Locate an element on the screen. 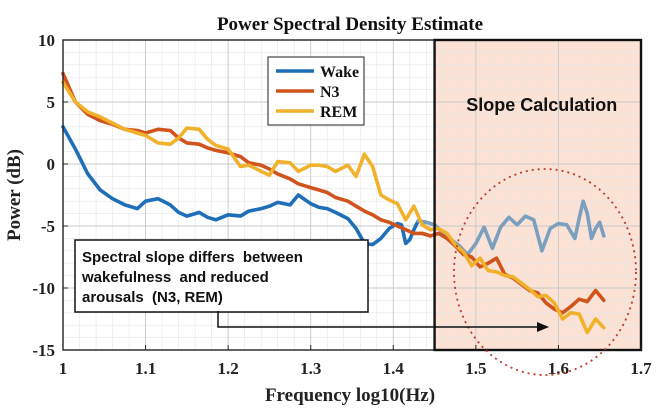  chart-title: Power Spectral Density Estimate is located at coordinates (350, 24).